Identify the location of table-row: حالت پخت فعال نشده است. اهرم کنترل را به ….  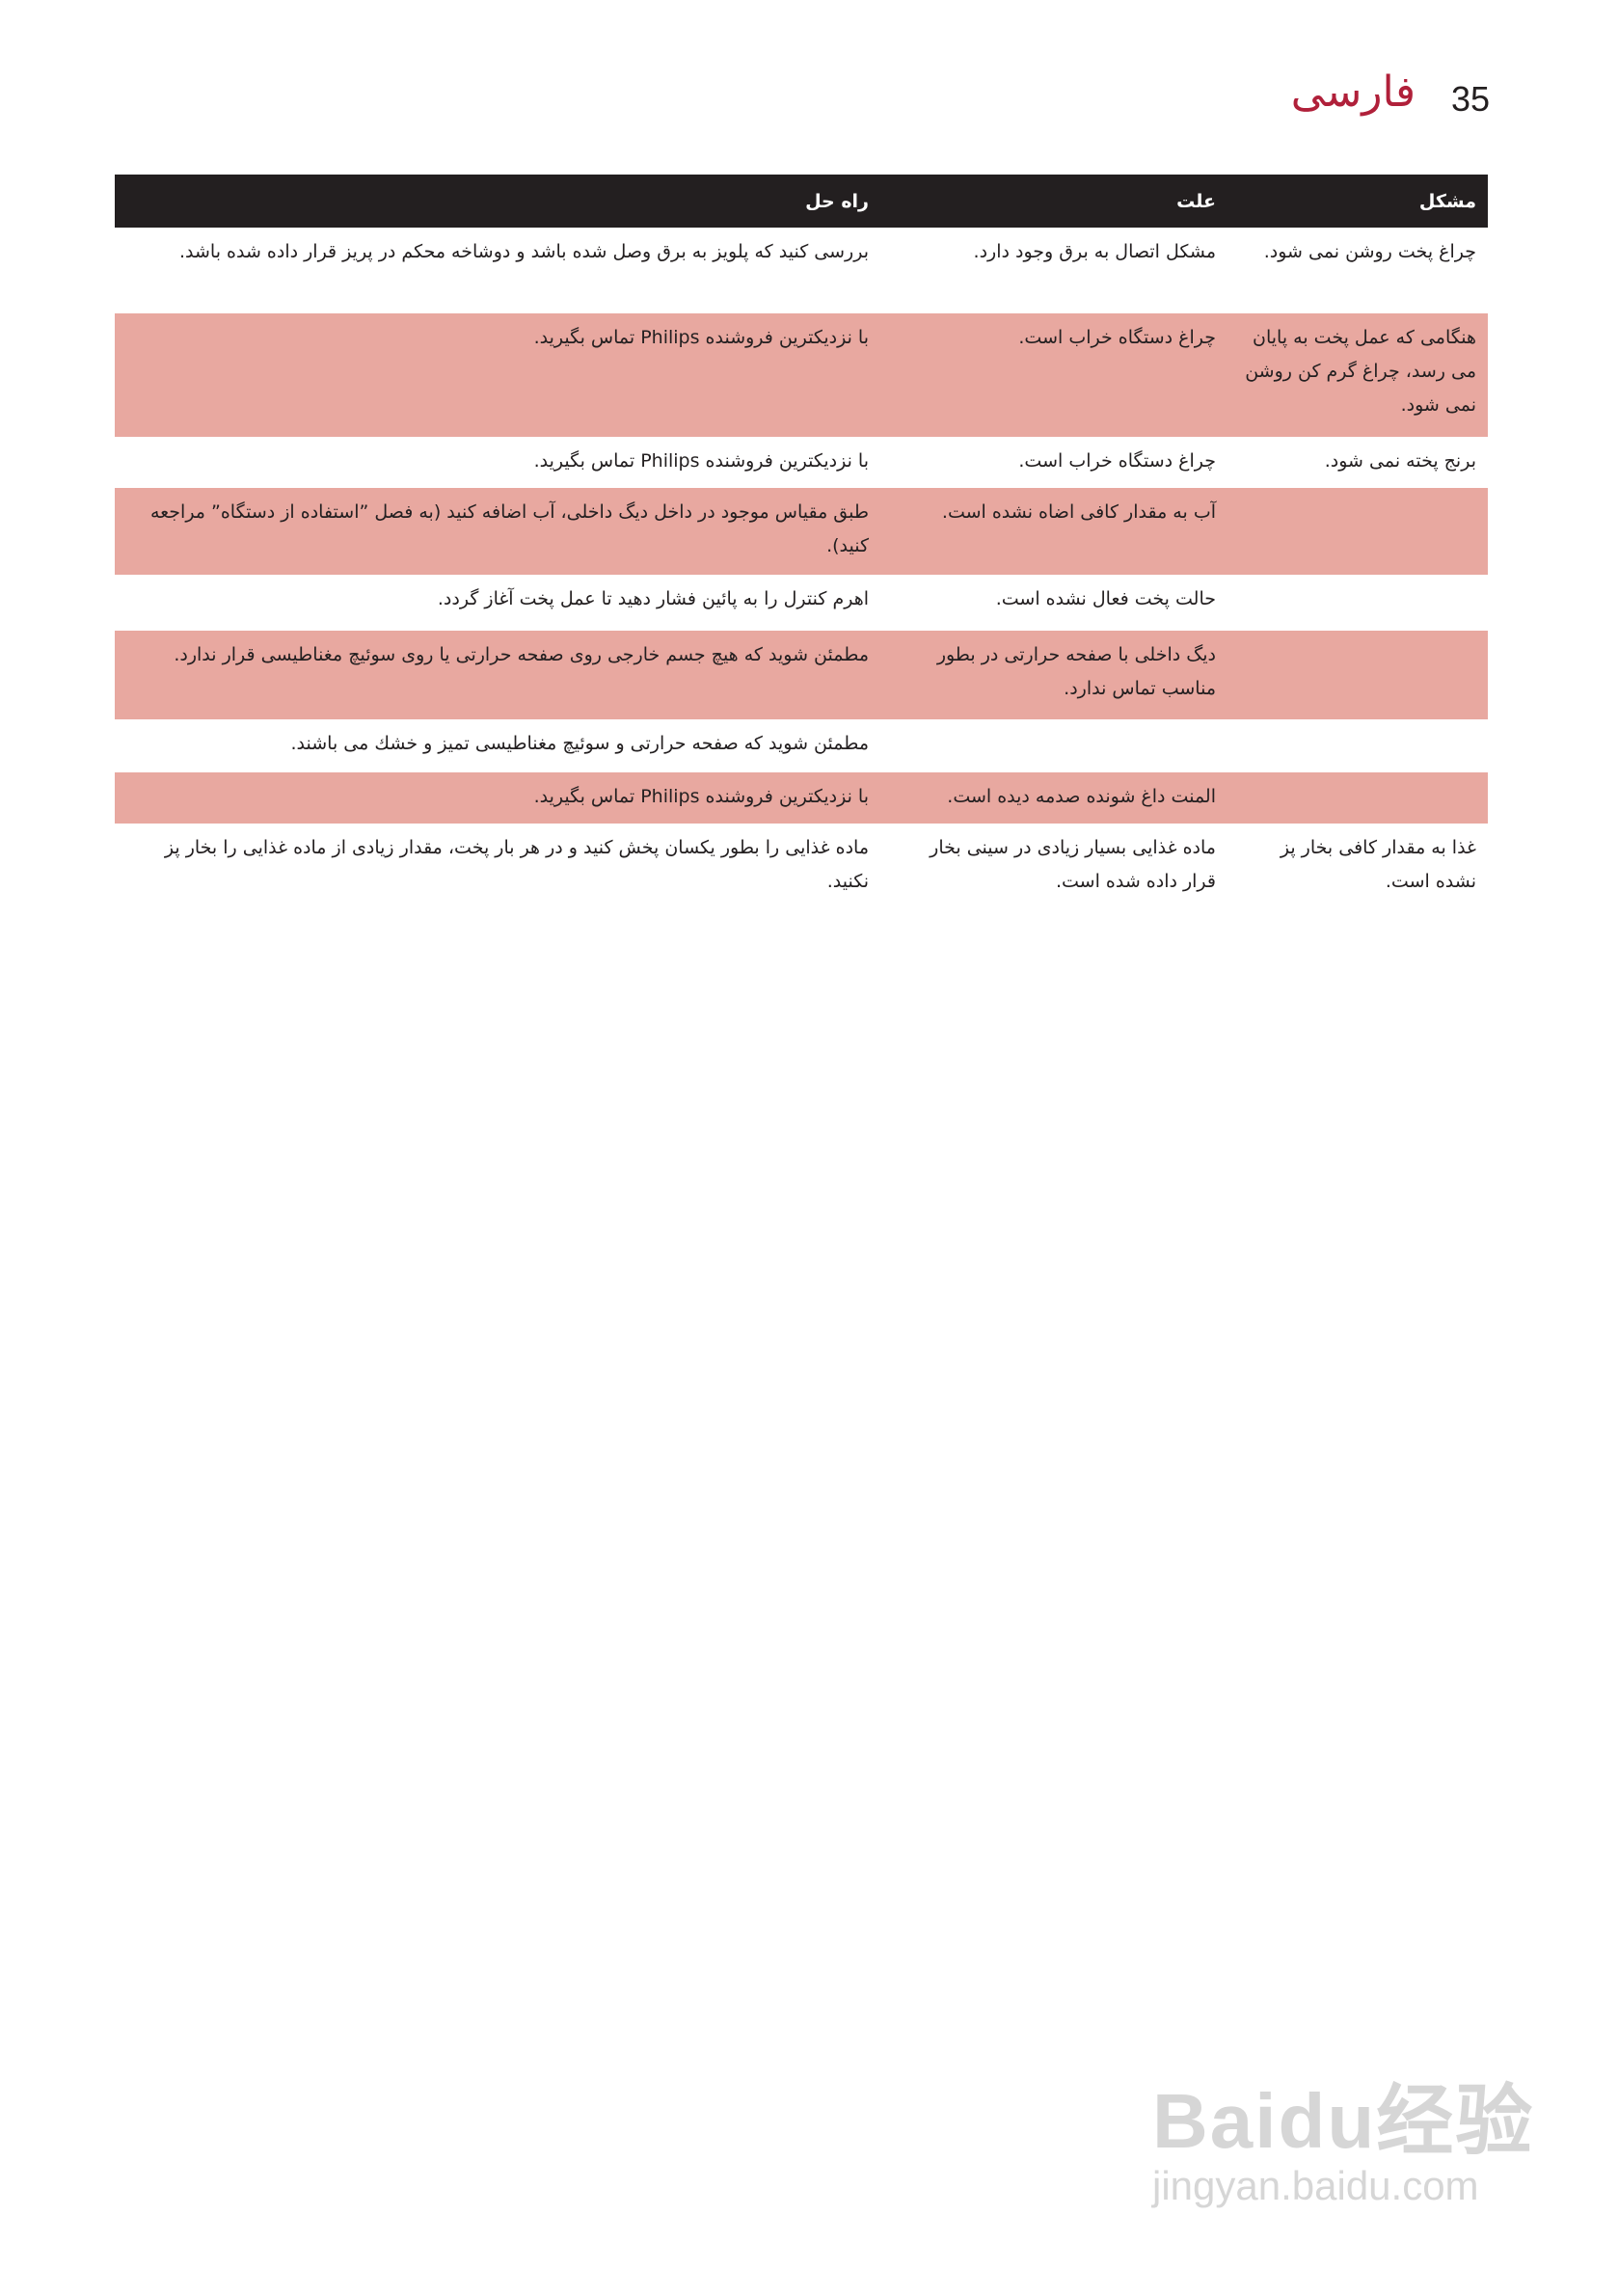
(802, 603).